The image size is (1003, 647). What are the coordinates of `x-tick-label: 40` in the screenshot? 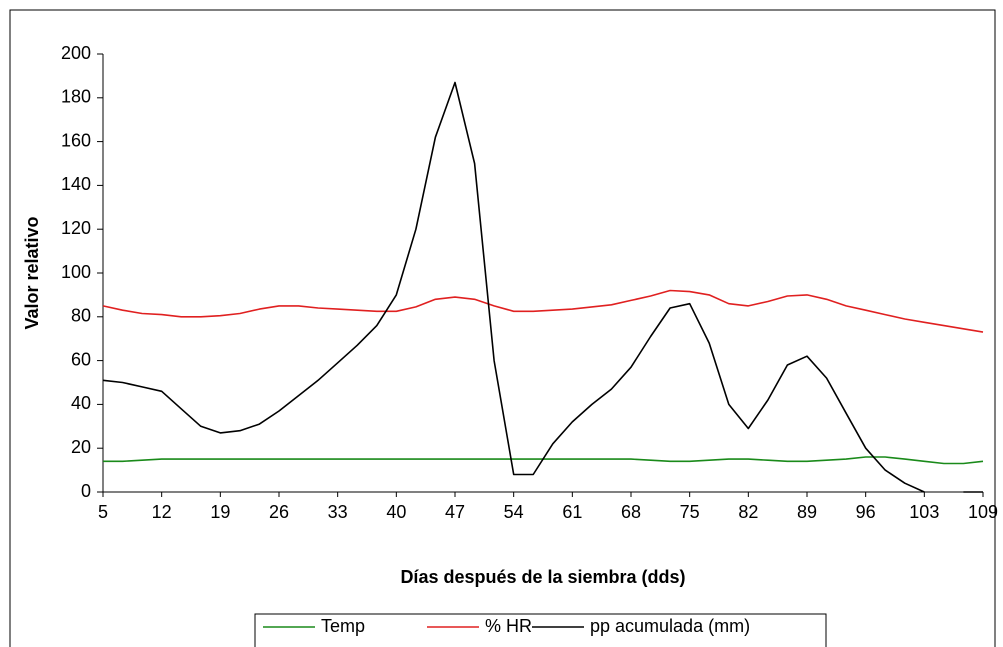 It's located at (396, 512).